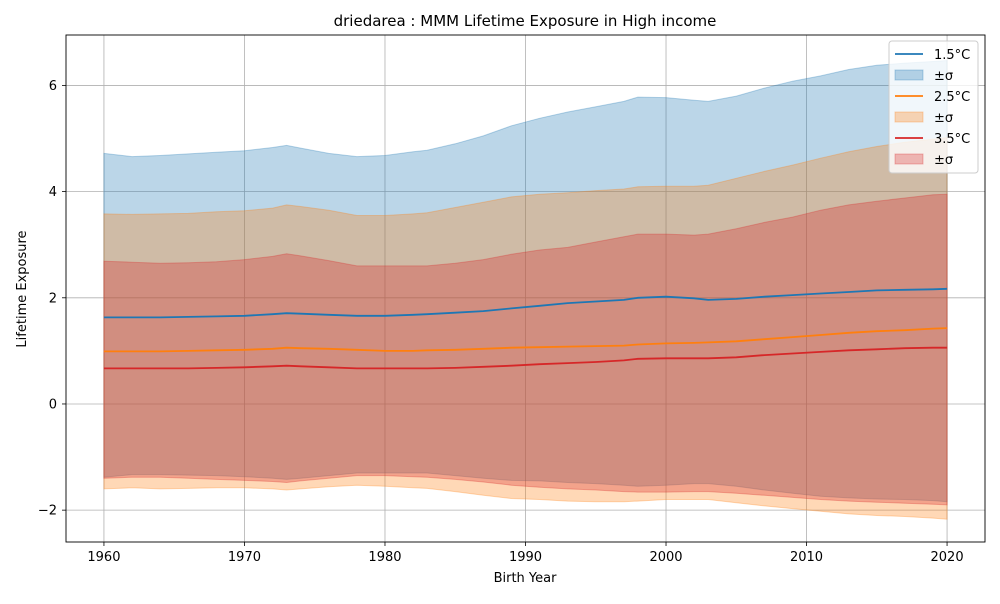 The width and height of the screenshot is (1000, 604). Describe the element at coordinates (53, 192) in the screenshot. I see `y-tick-label: 4` at that location.